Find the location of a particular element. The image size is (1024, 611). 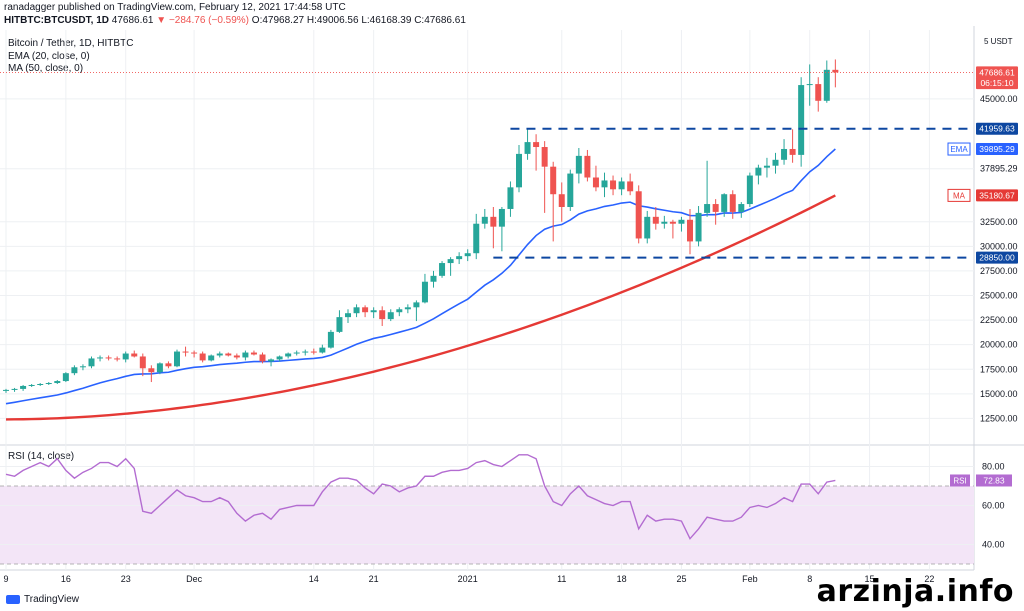

x-tick-label: 23 is located at coordinates (126, 579).